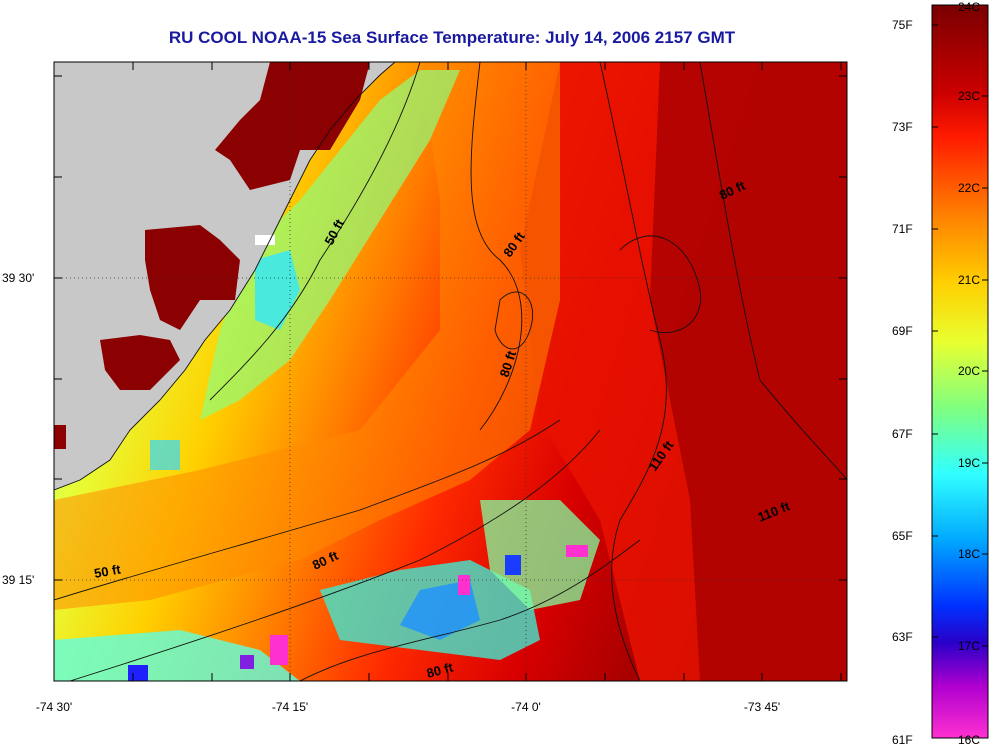  Describe the element at coordinates (18, 278) in the screenshot. I see `lat-label: 39 30'` at that location.